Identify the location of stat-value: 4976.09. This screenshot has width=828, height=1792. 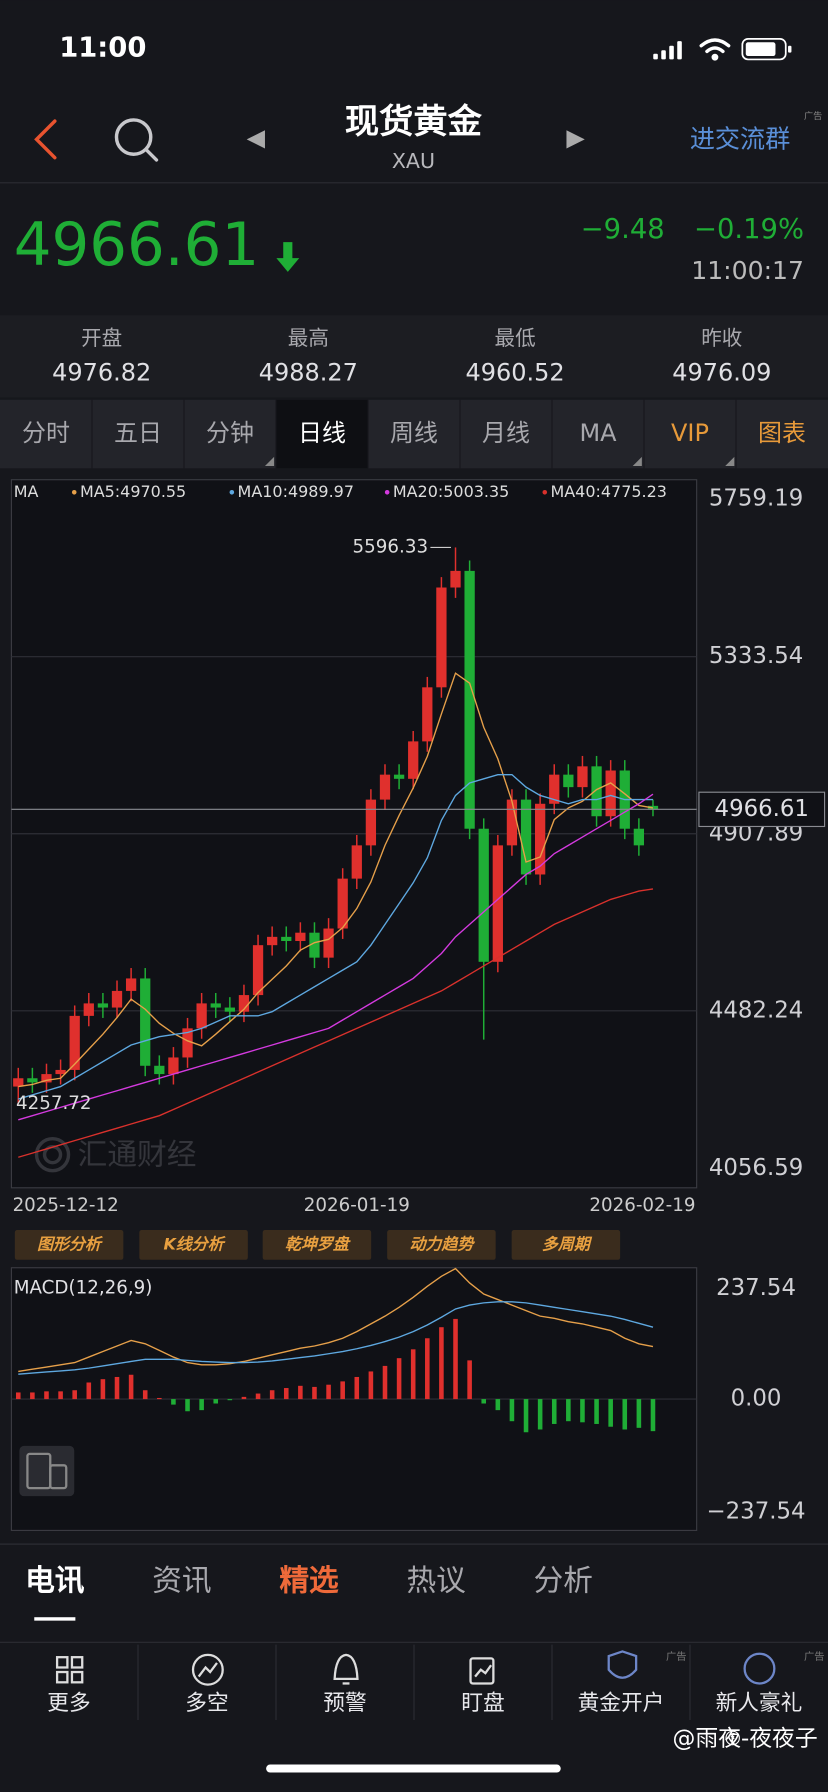
(721, 373).